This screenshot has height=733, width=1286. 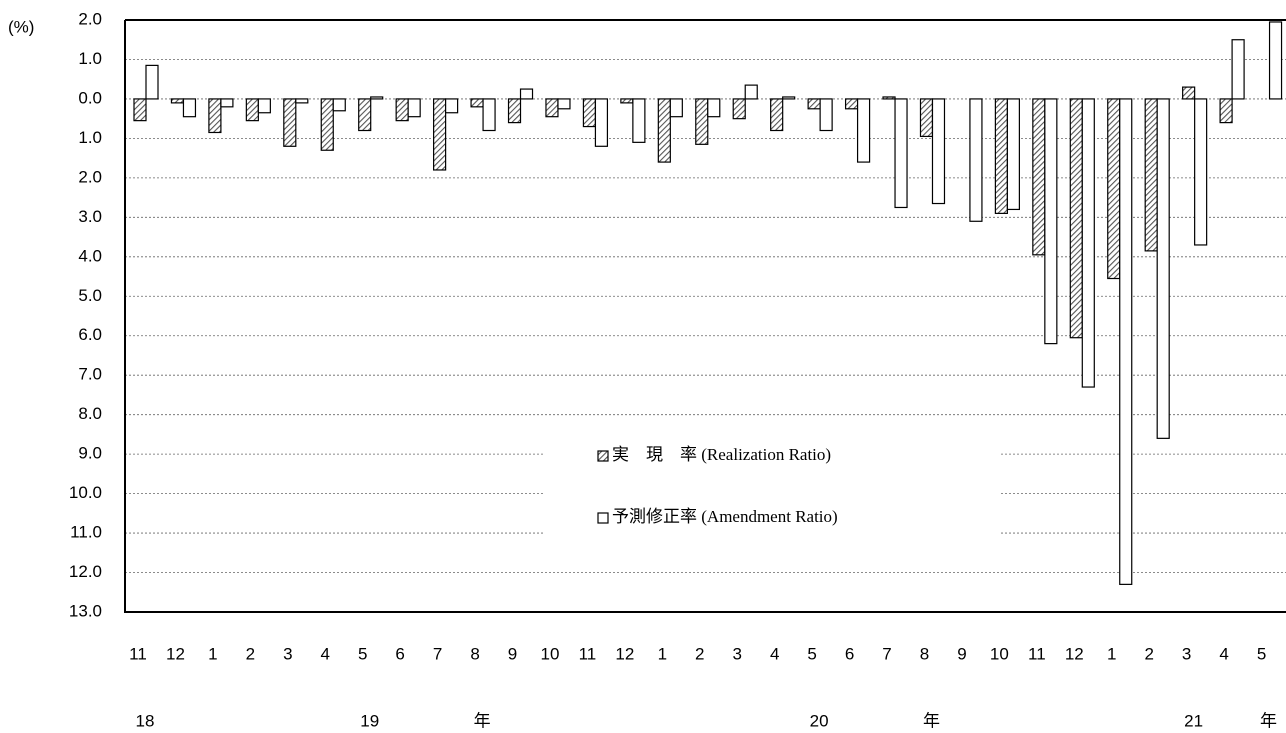 What do you see at coordinates (212, 653) in the screenshot?
I see `x-tick-label: 1` at bounding box center [212, 653].